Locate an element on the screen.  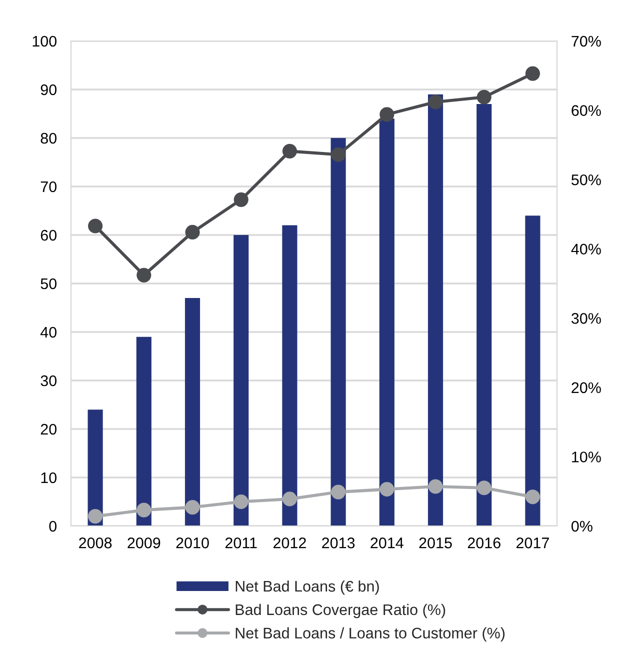
legend-label: Net Bad Loans / Loans to Customer (%) is located at coordinates (370, 634).